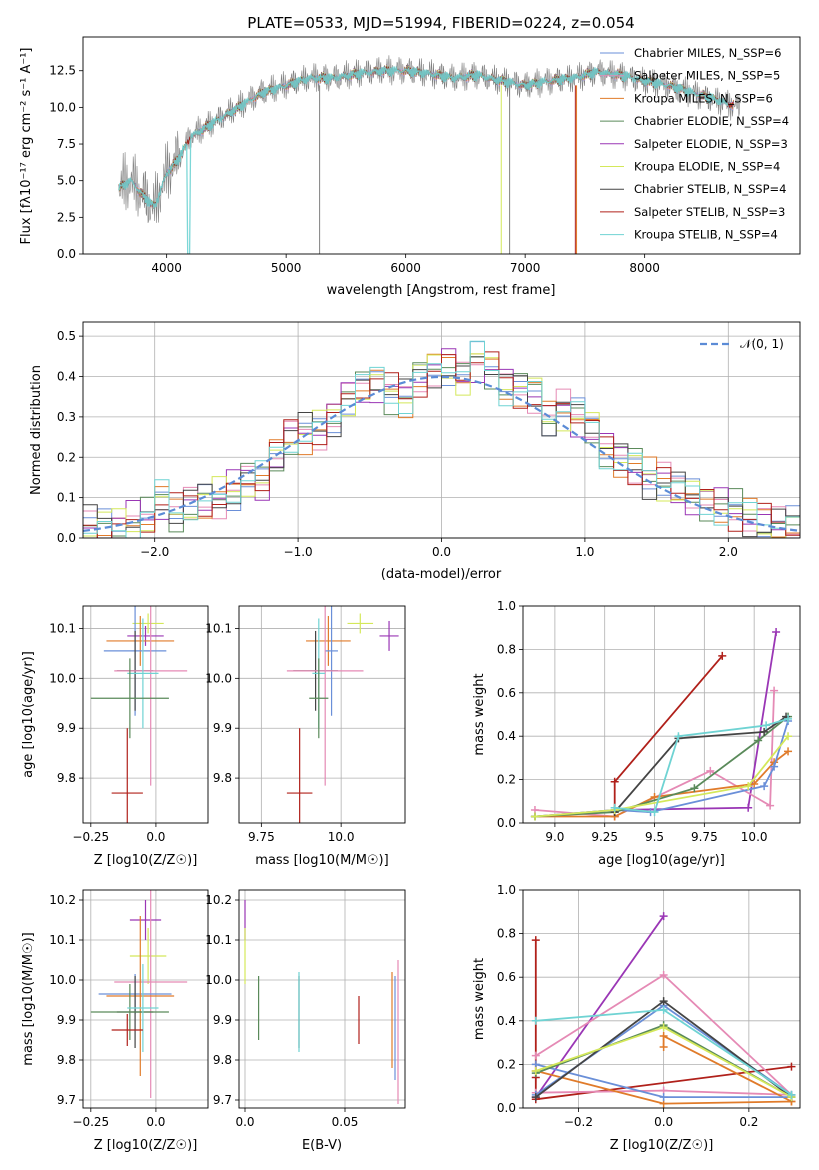 The height and width of the screenshot is (1170, 819). What do you see at coordinates (36, 430) in the screenshot?
I see `y-axis-label: Normed distribution` at bounding box center [36, 430].